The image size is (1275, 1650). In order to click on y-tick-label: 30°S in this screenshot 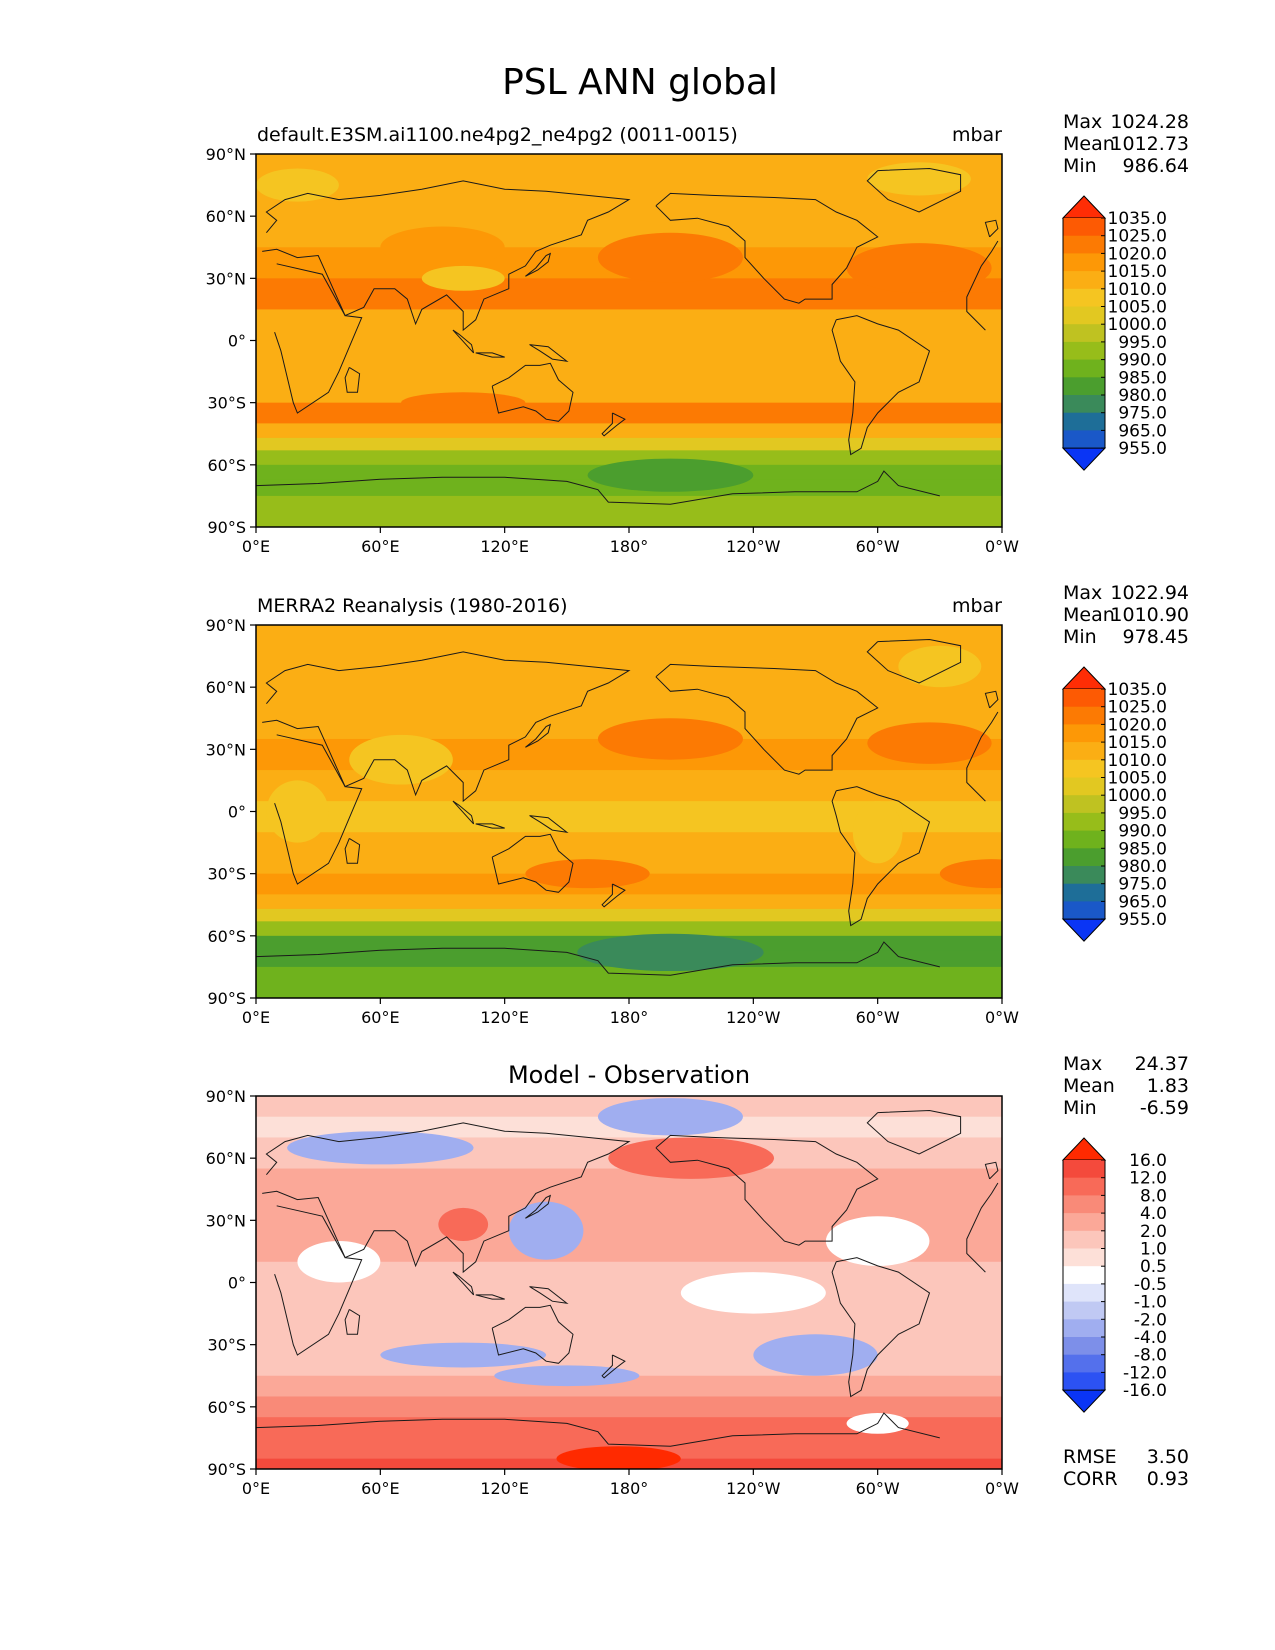, I will do `click(226, 874)`.